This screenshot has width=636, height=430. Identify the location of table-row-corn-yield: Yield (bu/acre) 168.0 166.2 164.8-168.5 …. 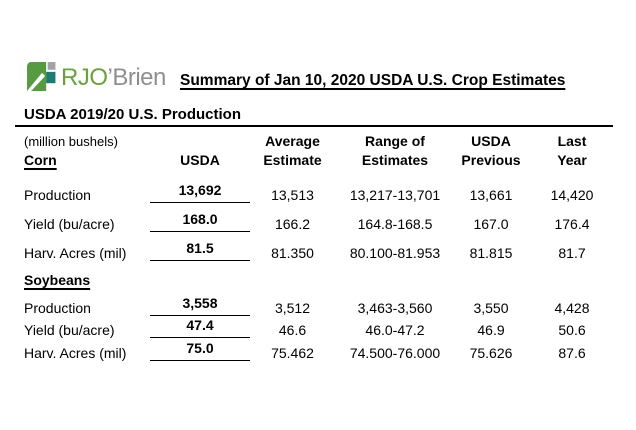
(316, 221).